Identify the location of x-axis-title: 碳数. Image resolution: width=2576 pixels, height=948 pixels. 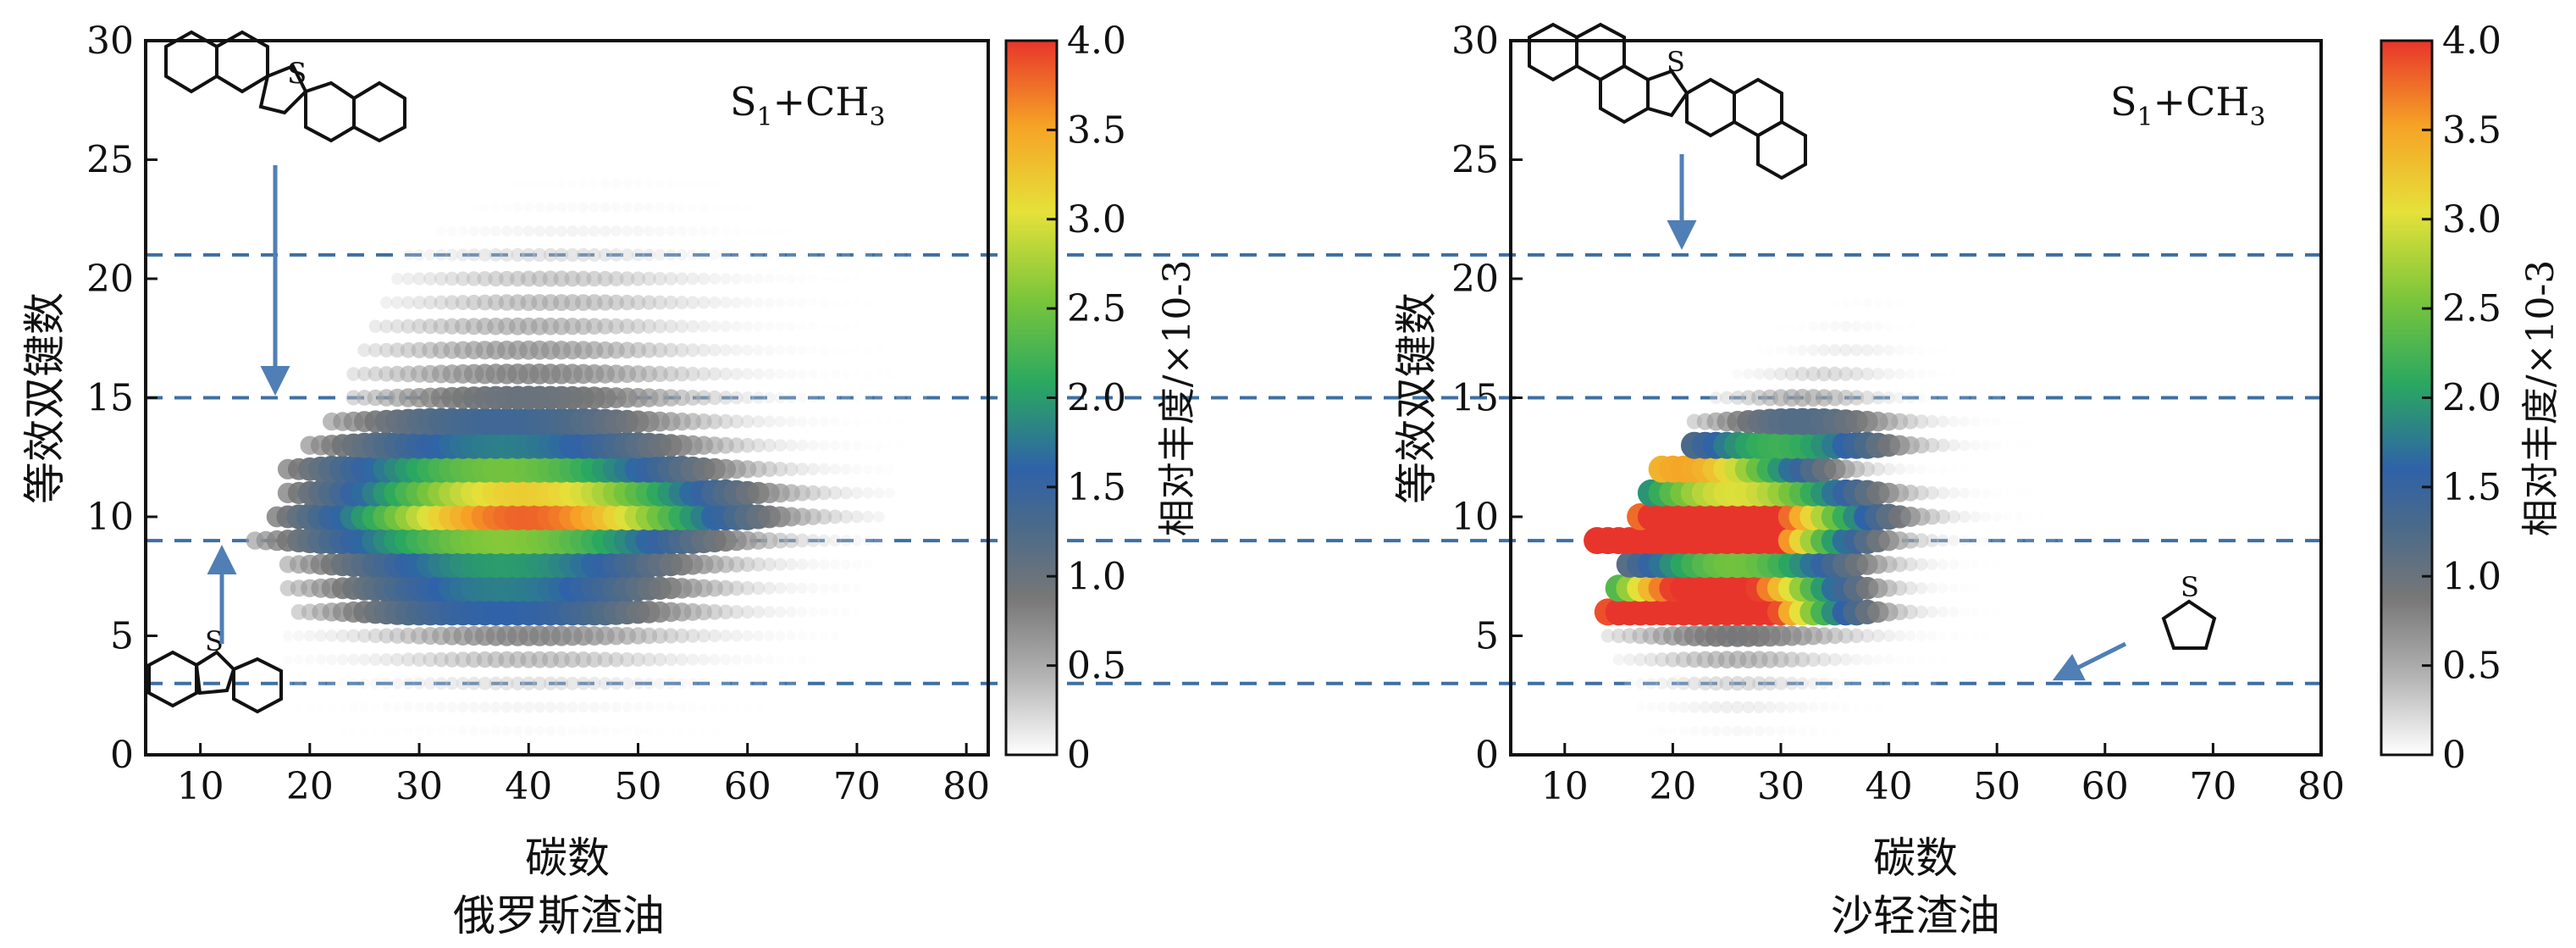
(567, 858).